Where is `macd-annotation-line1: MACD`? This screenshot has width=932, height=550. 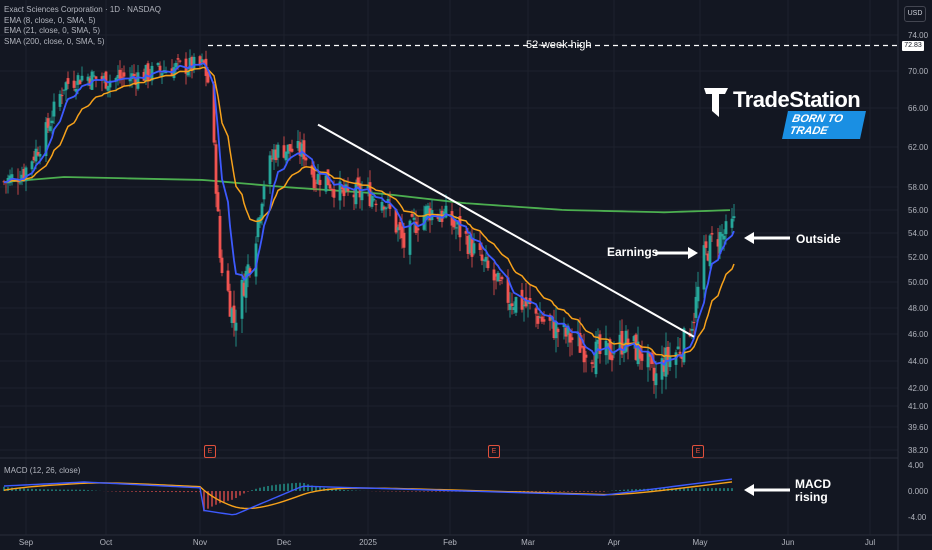 macd-annotation-line1: MACD is located at coordinates (813, 484).